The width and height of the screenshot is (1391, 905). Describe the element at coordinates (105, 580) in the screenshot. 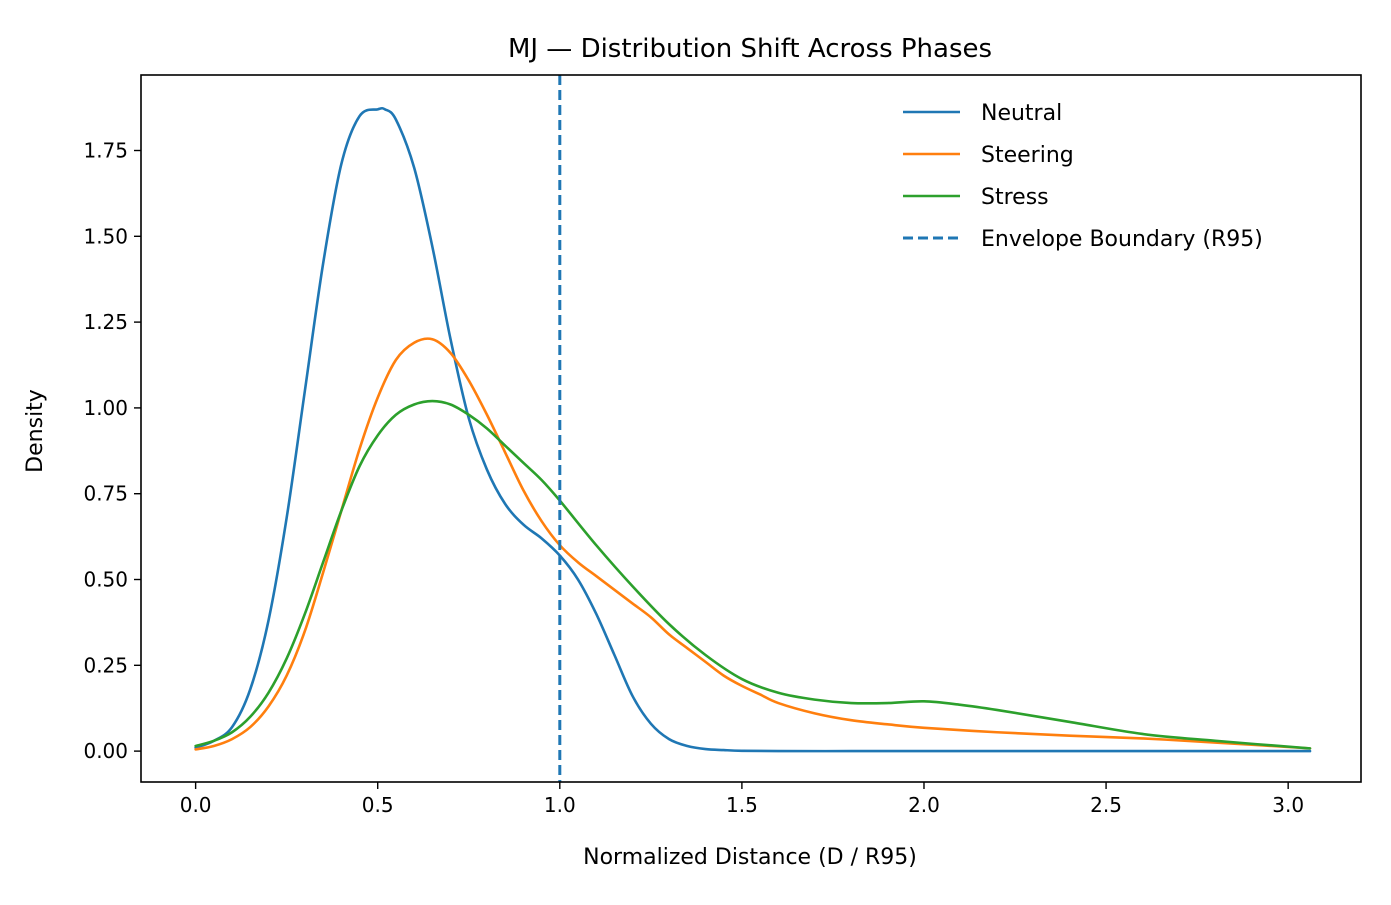

I see `y-tick-label: 0.50` at that location.